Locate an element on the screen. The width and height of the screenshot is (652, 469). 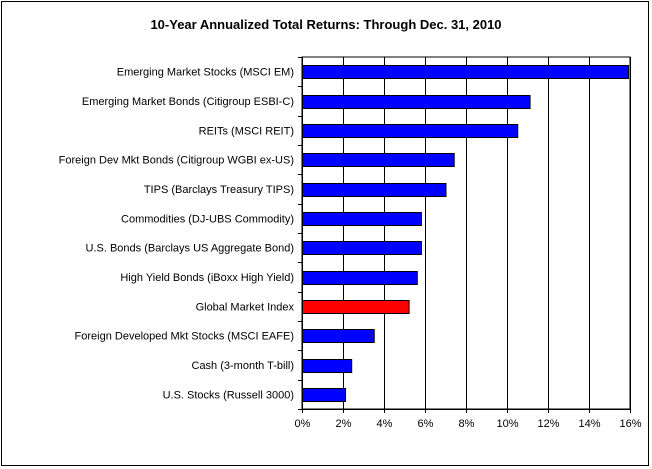
x-tick-label: 6% is located at coordinates (426, 424).